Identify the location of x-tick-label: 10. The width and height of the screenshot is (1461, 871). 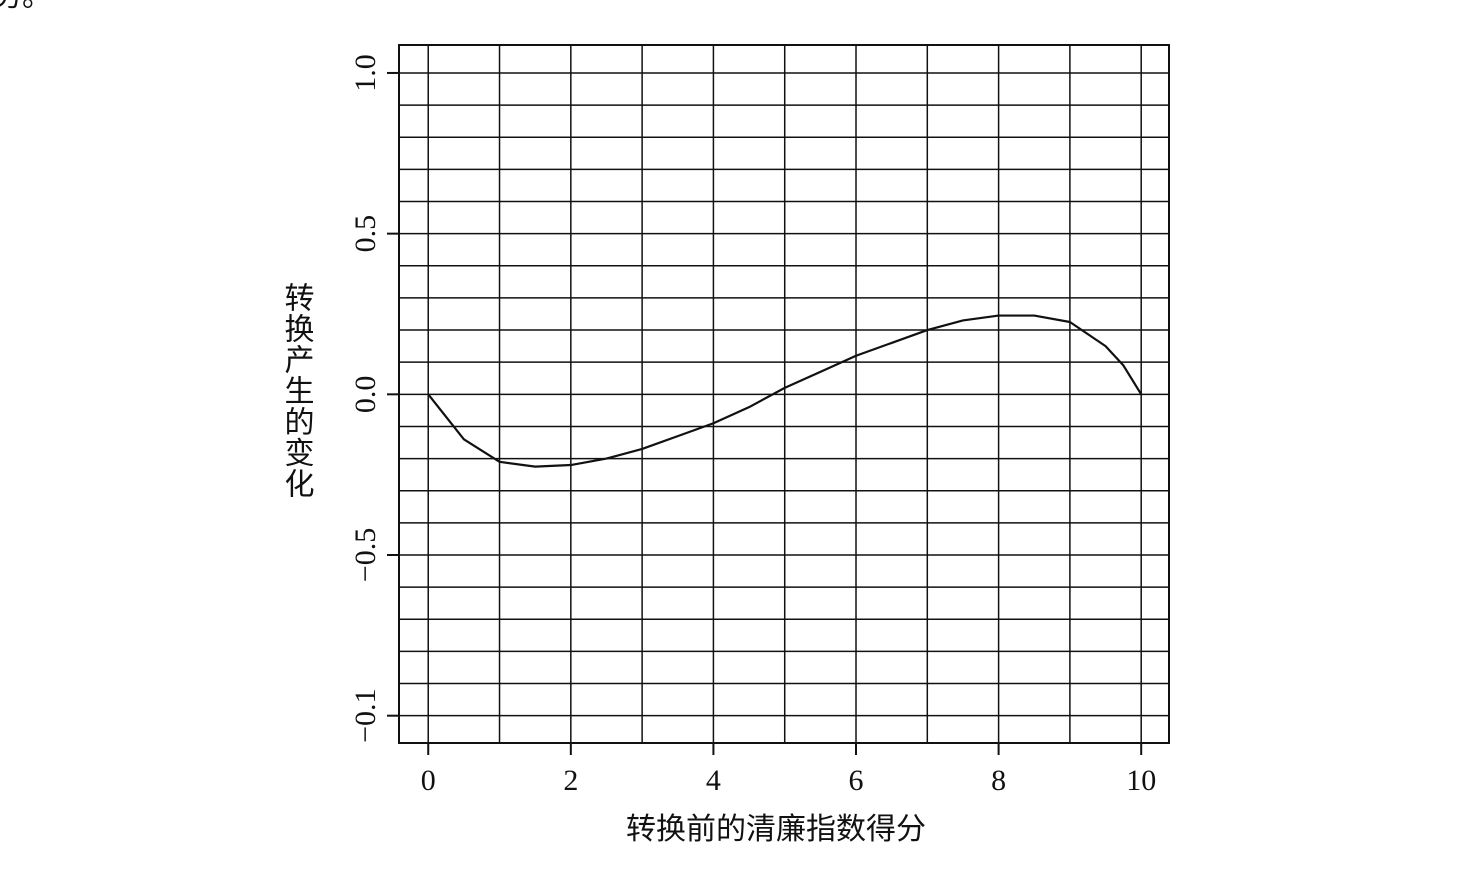
(1141, 780).